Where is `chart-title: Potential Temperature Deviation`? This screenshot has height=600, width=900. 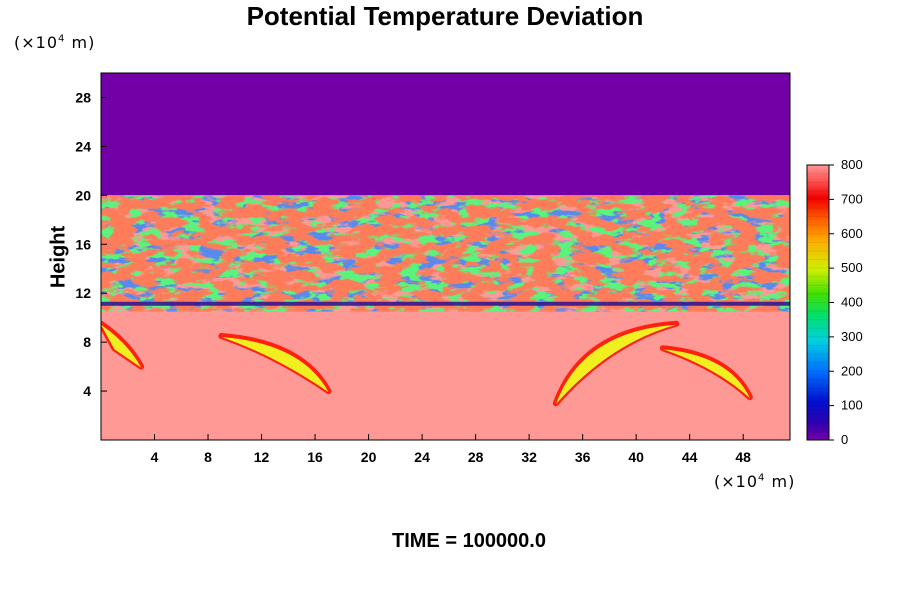
chart-title: Potential Temperature Deviation is located at coordinates (445, 16).